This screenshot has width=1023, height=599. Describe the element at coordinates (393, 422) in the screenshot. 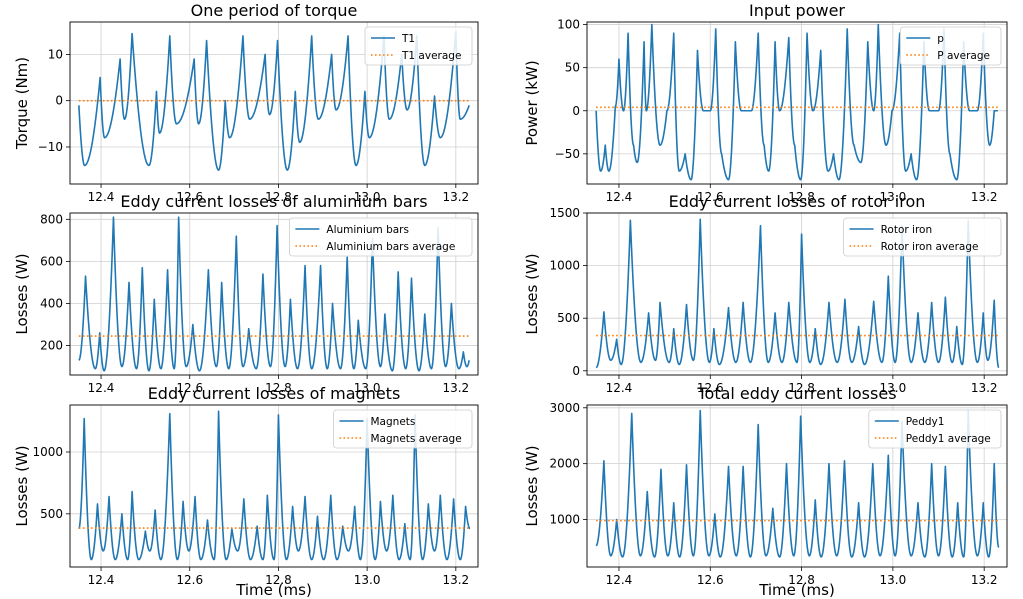

I see `legend-entry-series: Magnets` at that location.